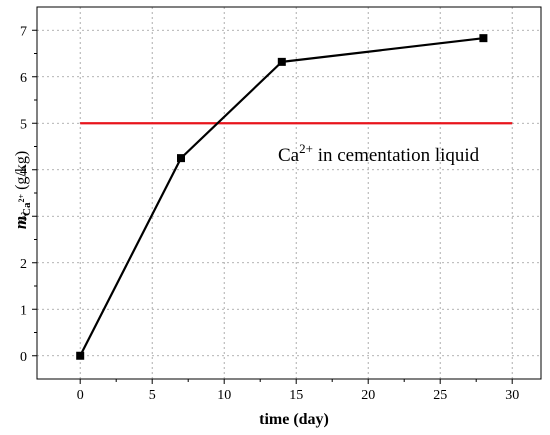 This screenshot has height=435, width=550. What do you see at coordinates (23, 264) in the screenshot?
I see `y-tick-label: 2` at bounding box center [23, 264].